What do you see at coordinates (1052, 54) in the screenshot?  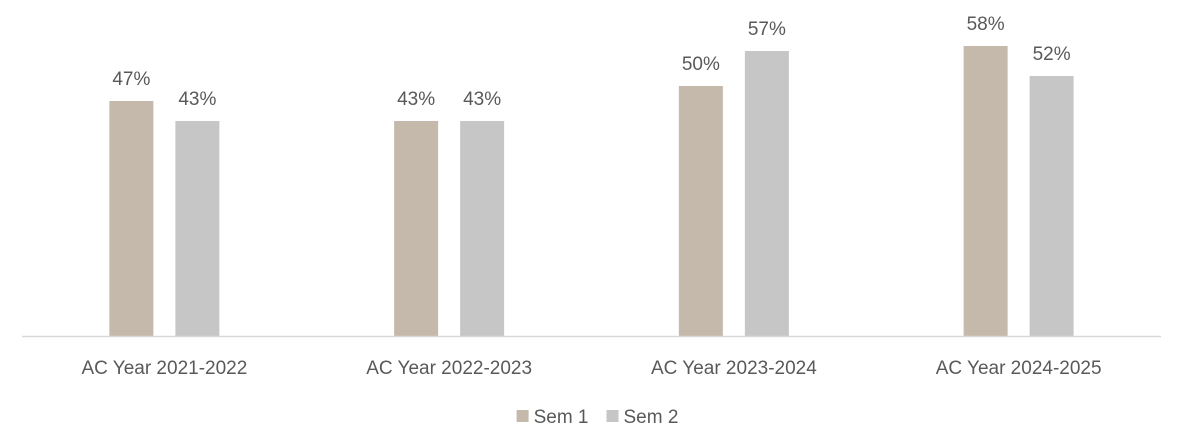 I see `data-label-sem-2-4: 52%` at bounding box center [1052, 54].